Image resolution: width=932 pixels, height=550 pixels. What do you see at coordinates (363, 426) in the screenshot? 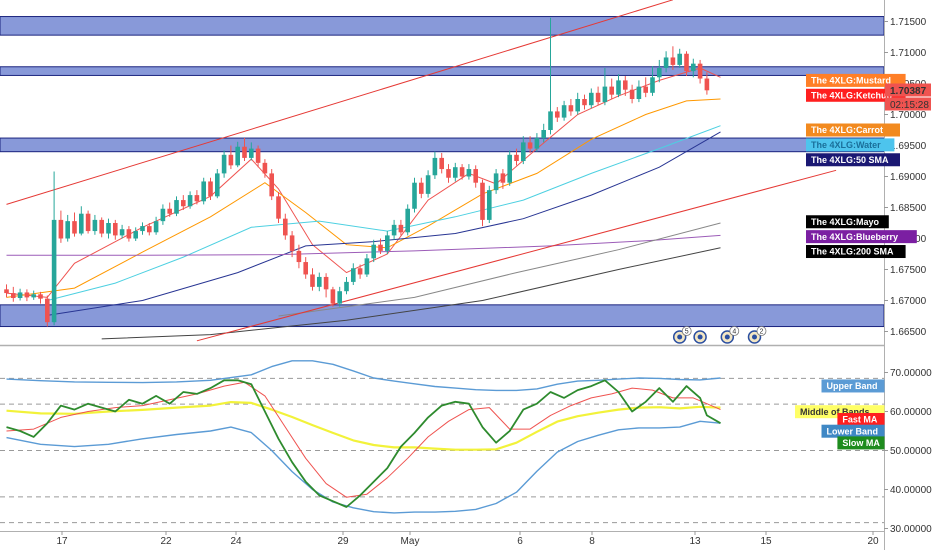
I see `oscillator-series-line` at bounding box center [363, 426].